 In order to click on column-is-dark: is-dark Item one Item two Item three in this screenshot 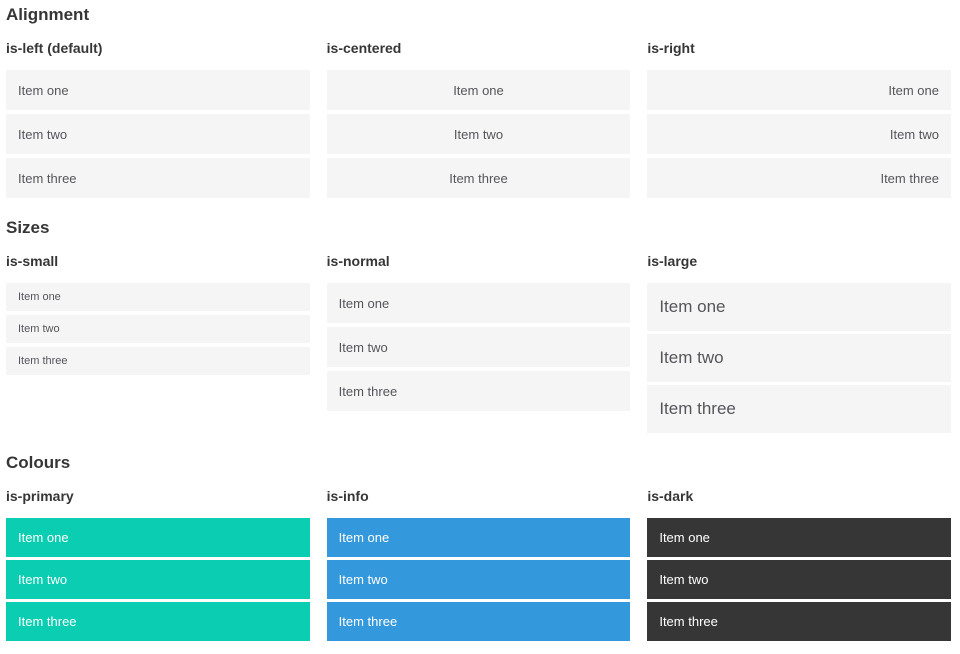, I will do `click(799, 564)`.